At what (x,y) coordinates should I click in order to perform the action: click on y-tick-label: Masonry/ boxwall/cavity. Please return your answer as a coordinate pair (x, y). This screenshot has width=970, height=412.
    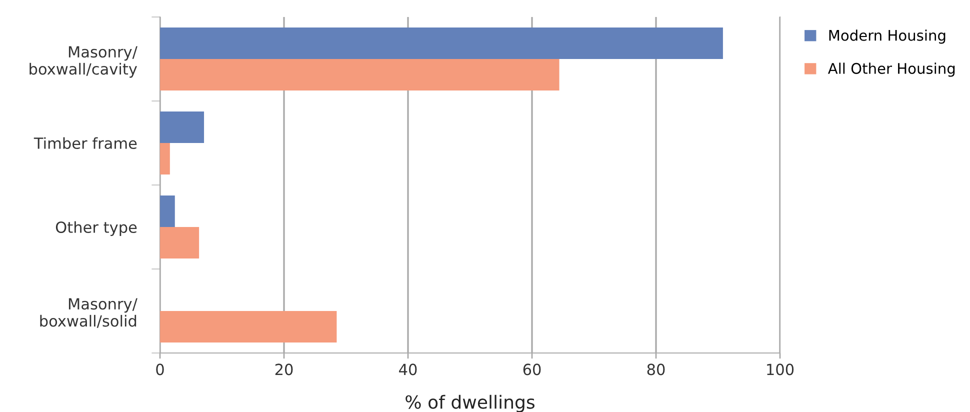
    Looking at the image, I should click on (84, 62).